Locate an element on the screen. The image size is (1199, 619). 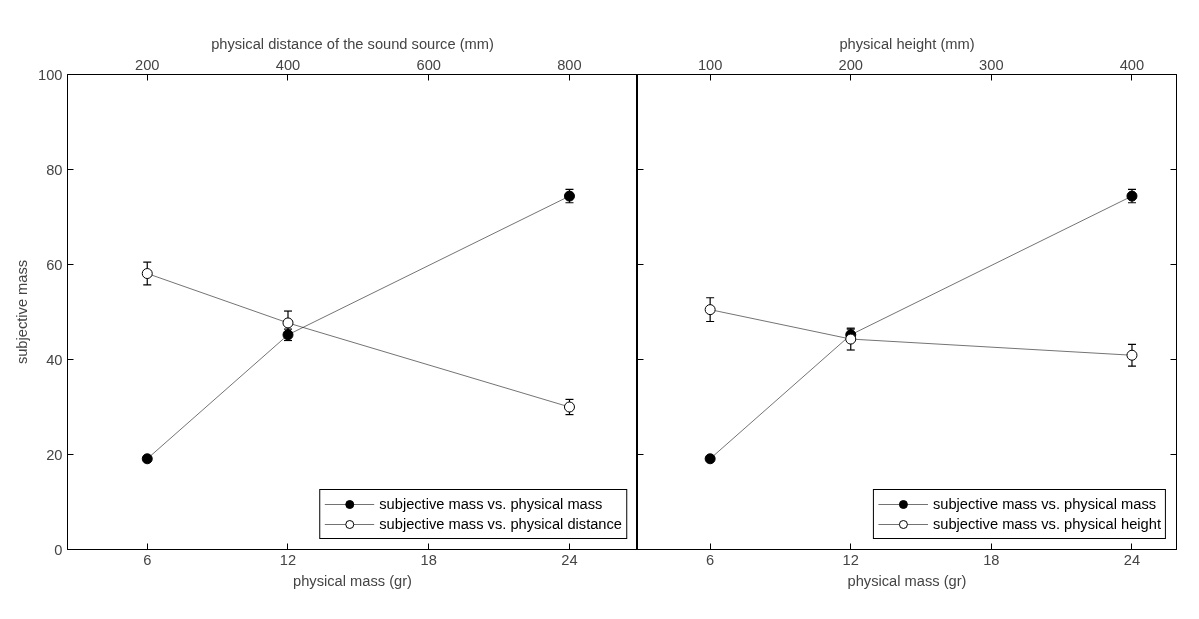
y-tick-label: 60 is located at coordinates (54, 264).